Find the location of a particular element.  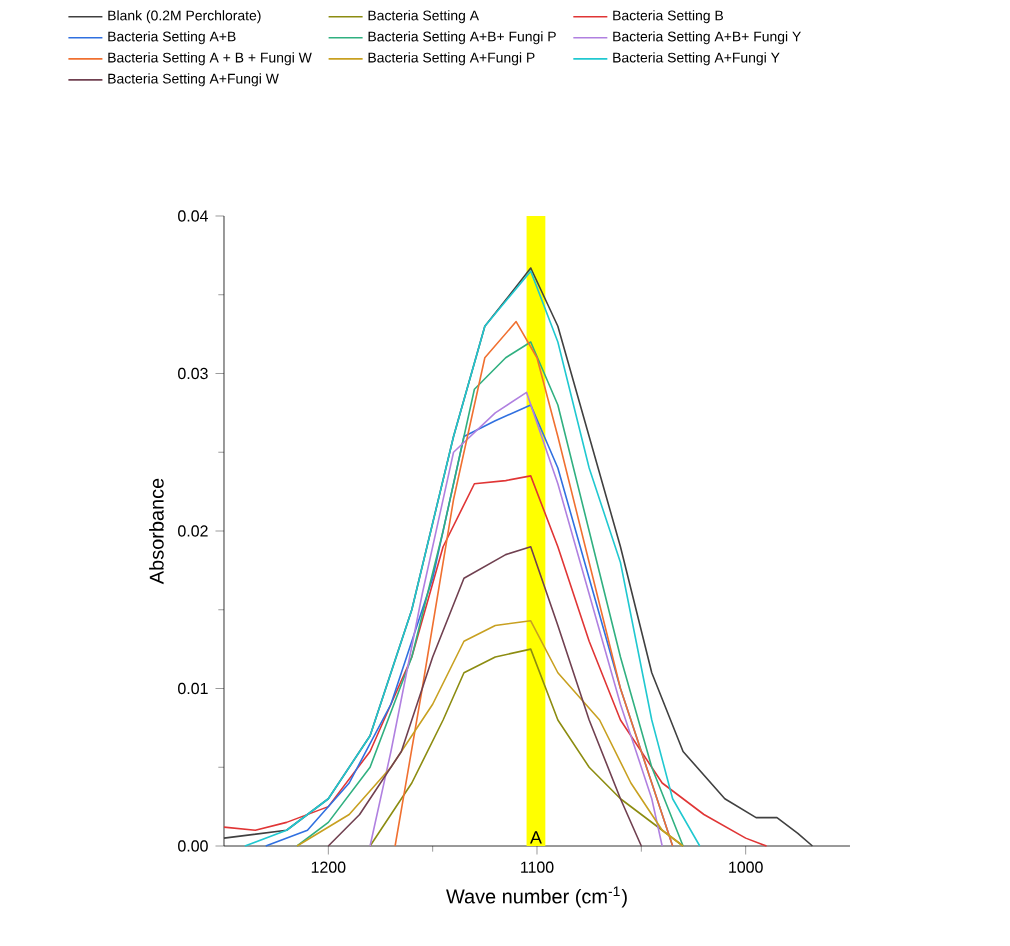

x-axis-title: Wave number (cm$^{-1}$) is located at coordinates (536, 897).